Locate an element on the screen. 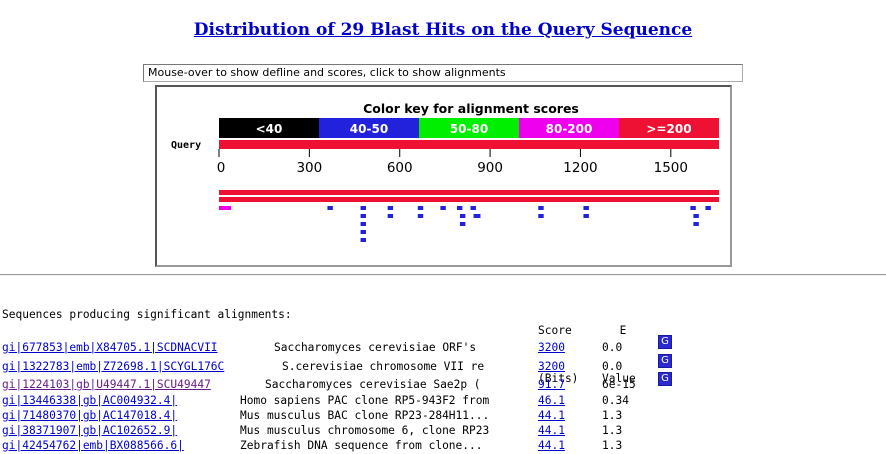 Image resolution: width=886 pixels, height=454 pixels. query-bar is located at coordinates (469, 144).